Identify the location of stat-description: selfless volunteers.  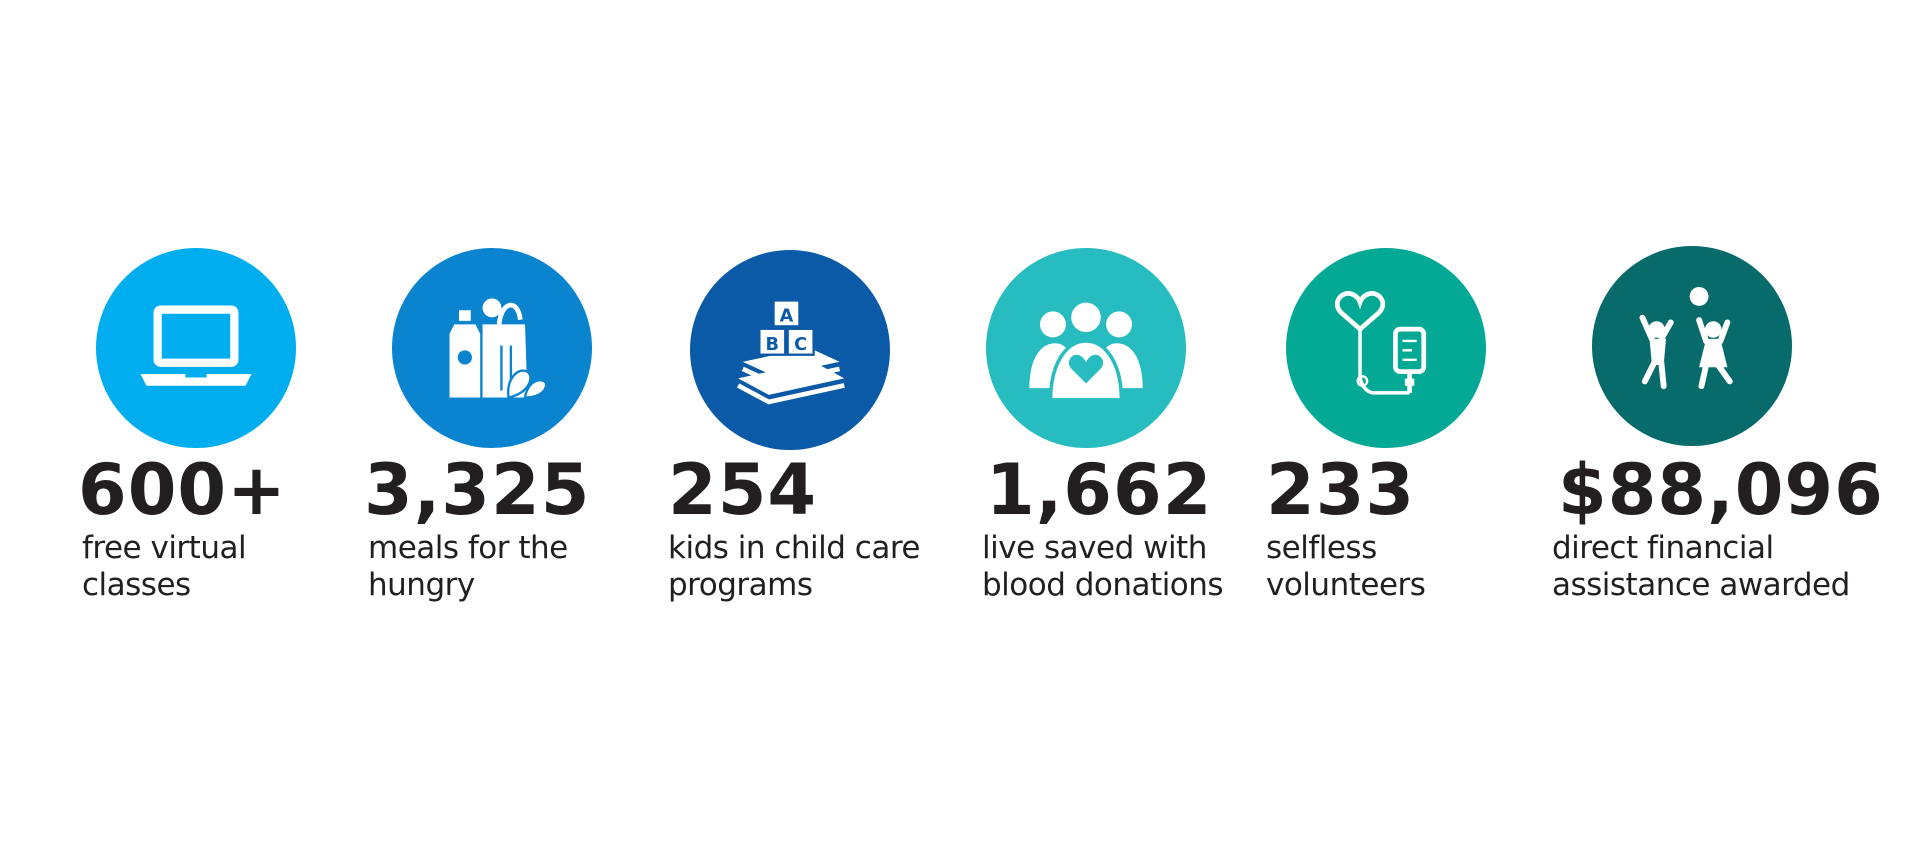
(1346, 567).